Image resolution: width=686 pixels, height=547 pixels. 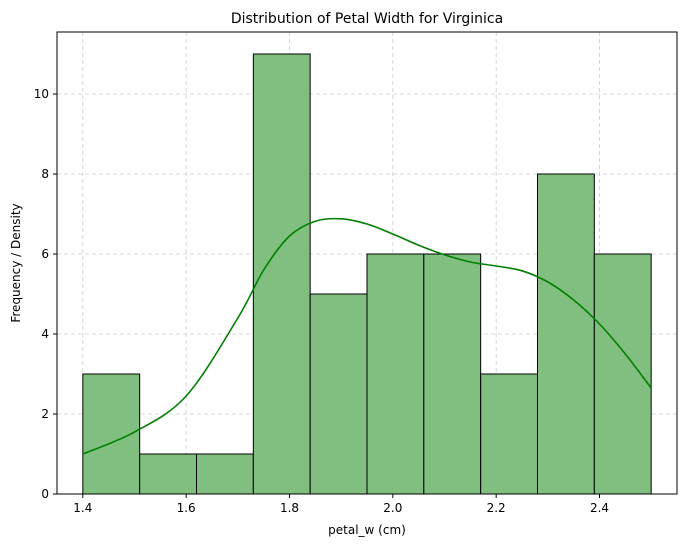 What do you see at coordinates (599, 508) in the screenshot?
I see `x-tick-label: 2.4` at bounding box center [599, 508].